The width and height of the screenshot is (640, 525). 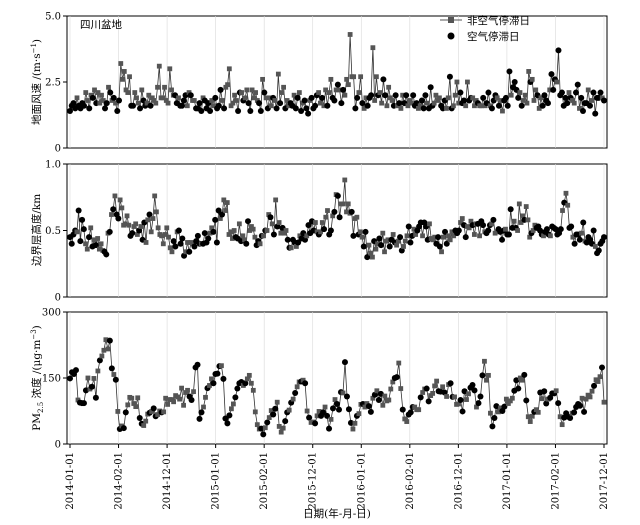 I want to click on legend-marker-stagnation, so click(x=451, y=36).